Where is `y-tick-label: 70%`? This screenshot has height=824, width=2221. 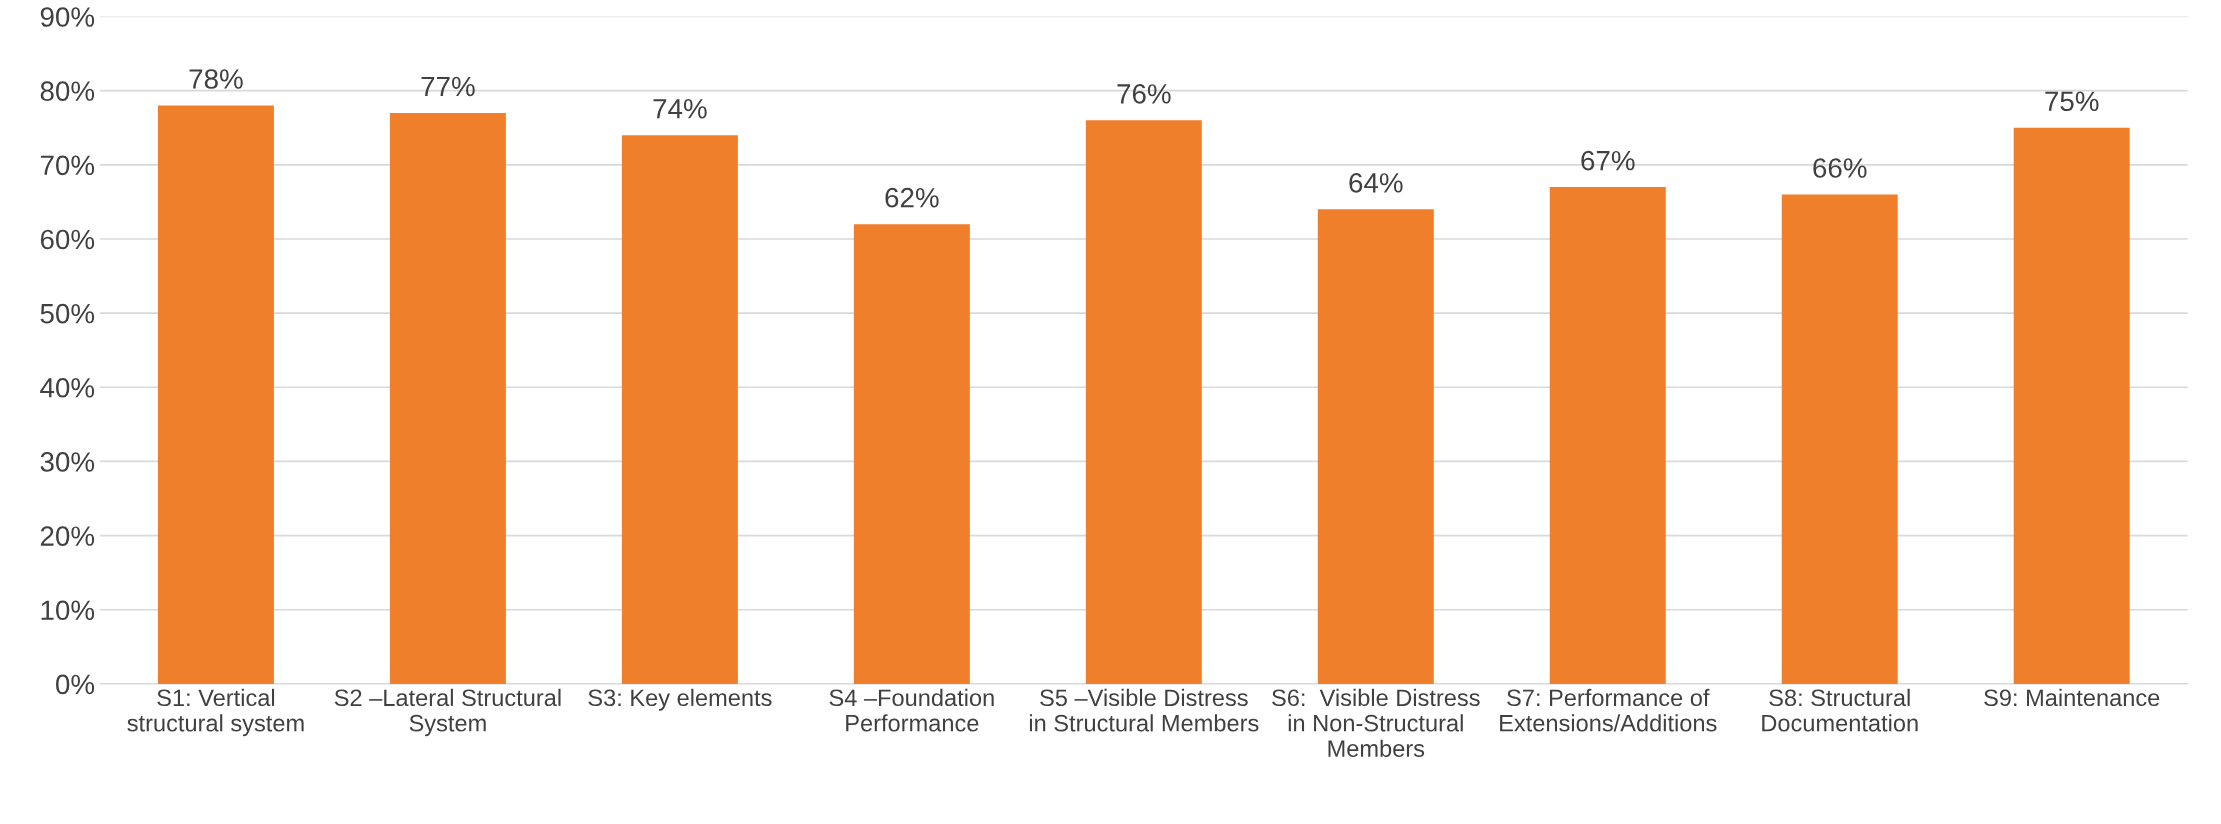 y-tick-label: 70% is located at coordinates (67, 165).